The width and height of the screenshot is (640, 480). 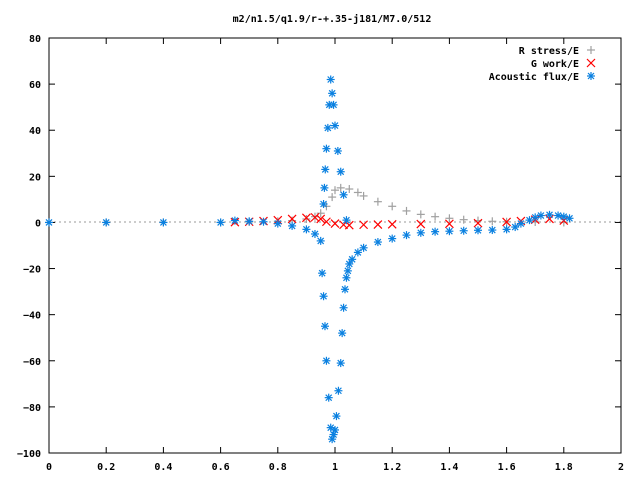 What do you see at coordinates (32, 408) in the screenshot?
I see `y-tick-label: −80` at bounding box center [32, 408].